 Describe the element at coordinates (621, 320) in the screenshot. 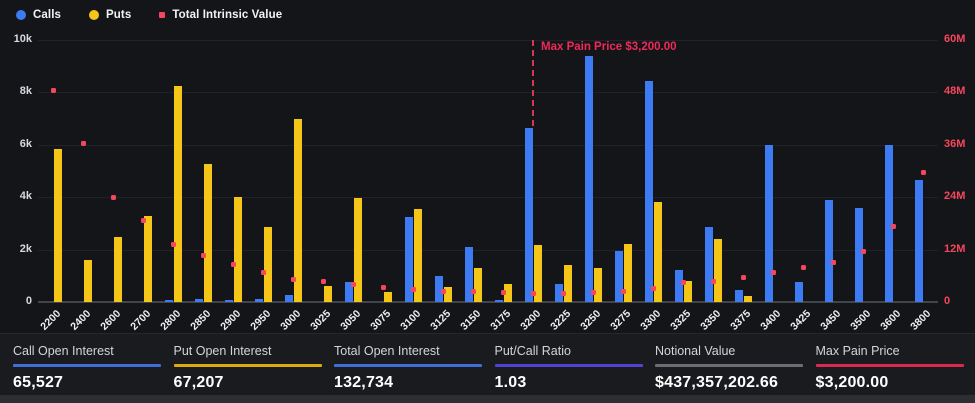

I see `x-axis-tick: 3275` at that location.